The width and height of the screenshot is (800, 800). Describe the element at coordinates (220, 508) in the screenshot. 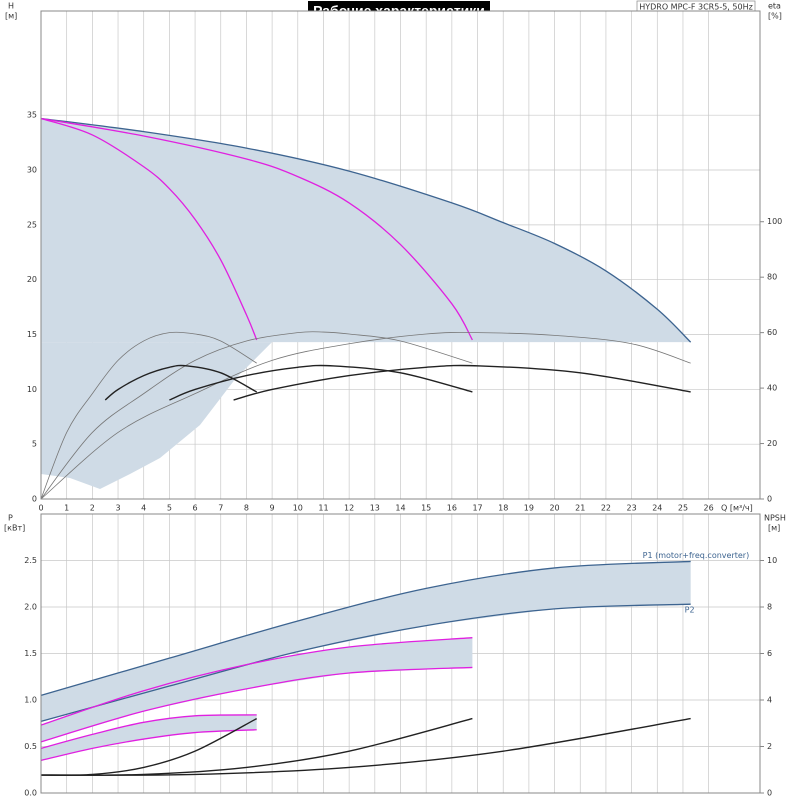

I see `x-tick-label: 7` at that location.